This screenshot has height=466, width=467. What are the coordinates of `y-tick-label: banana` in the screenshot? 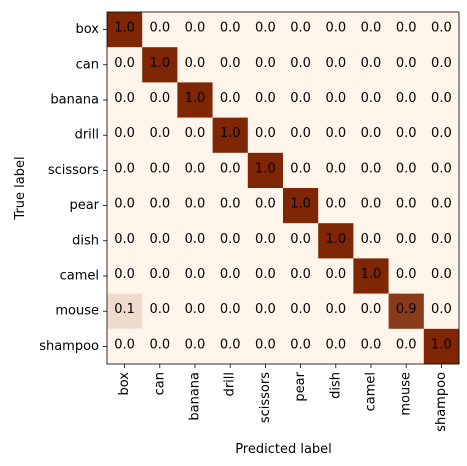 It's located at (74, 100).